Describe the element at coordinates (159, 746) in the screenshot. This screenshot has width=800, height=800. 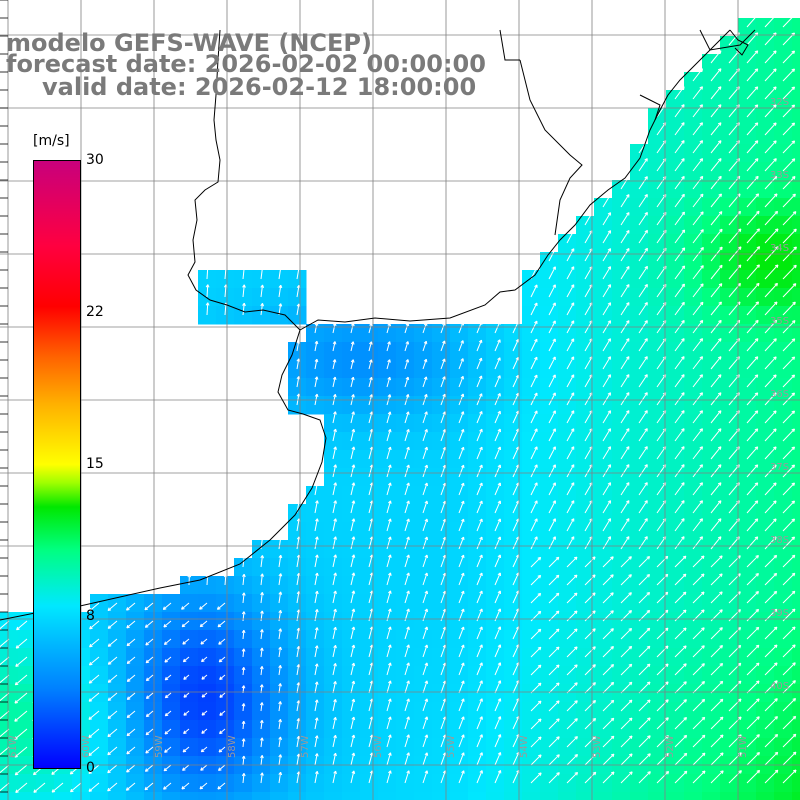
I see `lon-label: 59W` at that location.